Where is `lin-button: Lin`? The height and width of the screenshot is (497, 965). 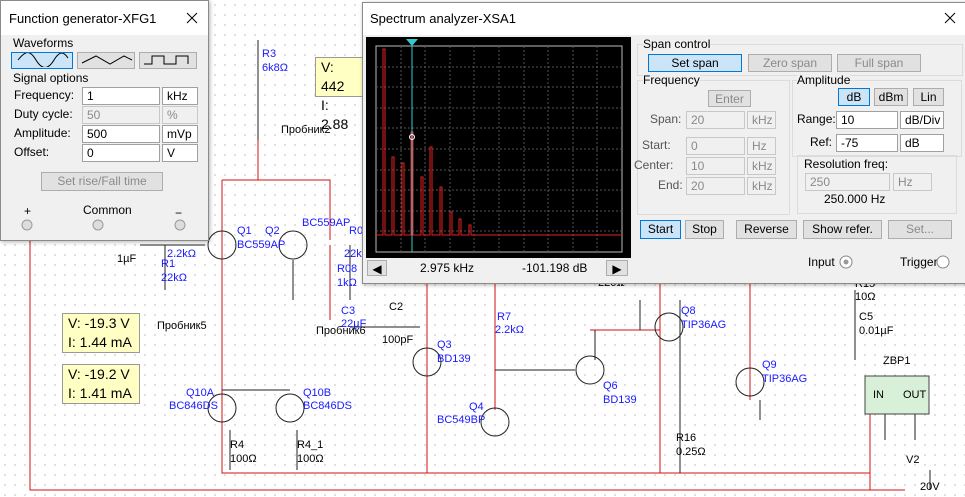 lin-button: Lin is located at coordinates (928, 97).